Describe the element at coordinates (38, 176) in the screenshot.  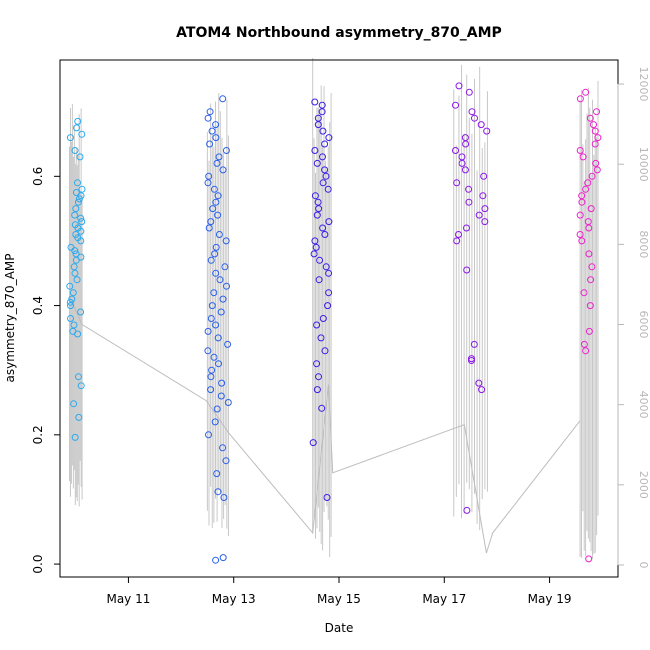
I see `y-tick-label: 0.6` at that location.